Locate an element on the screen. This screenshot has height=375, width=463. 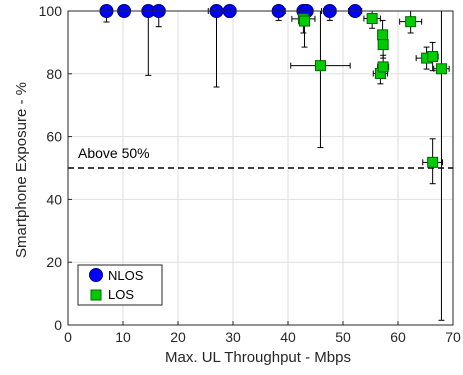
y-tick-label: 40 is located at coordinates (54, 199).